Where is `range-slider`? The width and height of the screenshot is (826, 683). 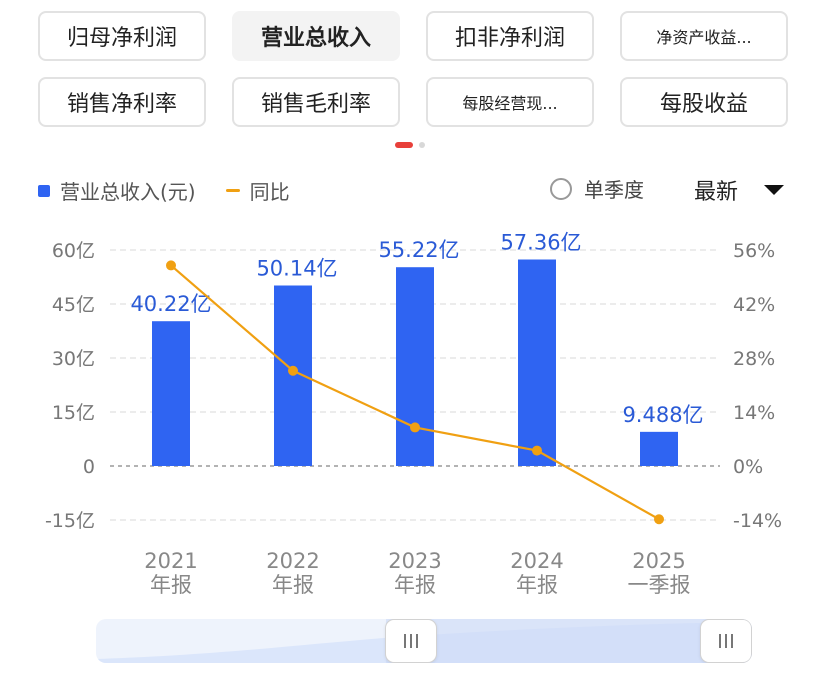
range-slider is located at coordinates (424, 641).